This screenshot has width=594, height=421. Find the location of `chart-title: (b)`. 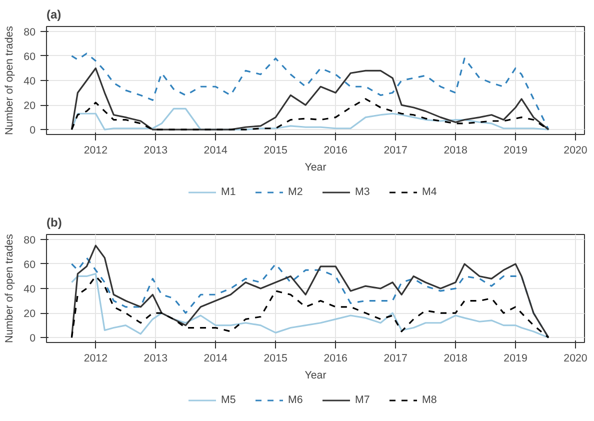

chart-title: (b) is located at coordinates (54, 223).